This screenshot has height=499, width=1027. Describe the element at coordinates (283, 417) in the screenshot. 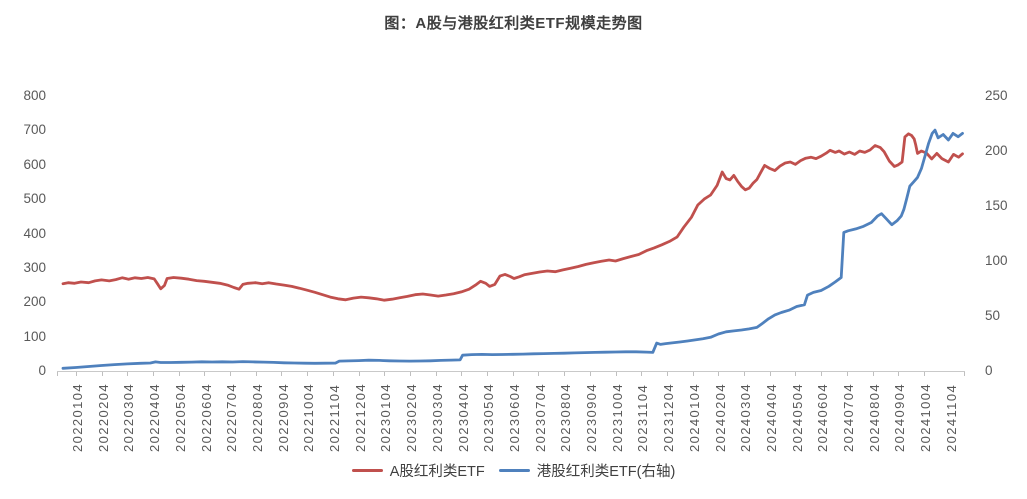

I see `x-axis-tick-label: 20220904` at that location.